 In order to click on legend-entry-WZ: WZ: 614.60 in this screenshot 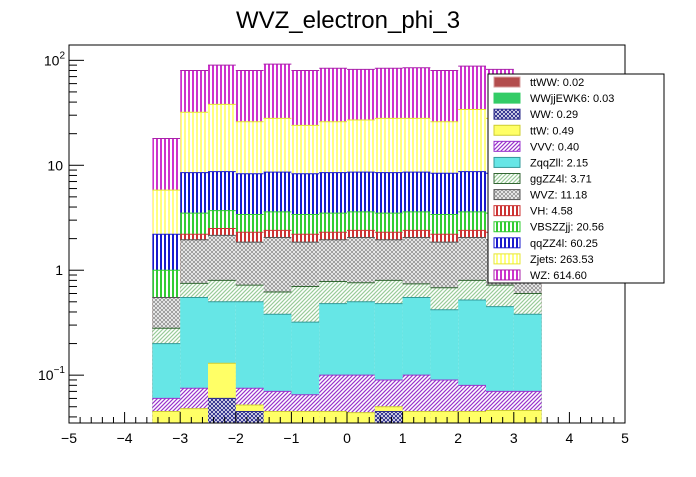, I will do `click(540, 275)`.